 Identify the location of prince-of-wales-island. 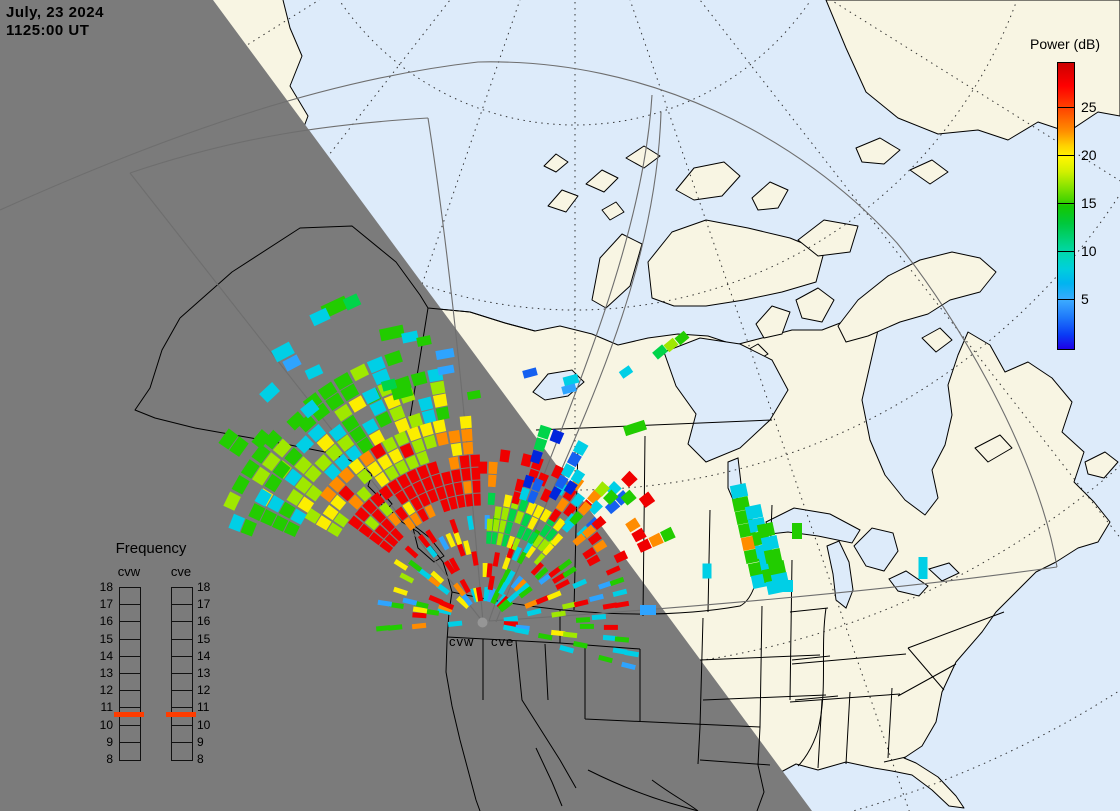
(773, 322).